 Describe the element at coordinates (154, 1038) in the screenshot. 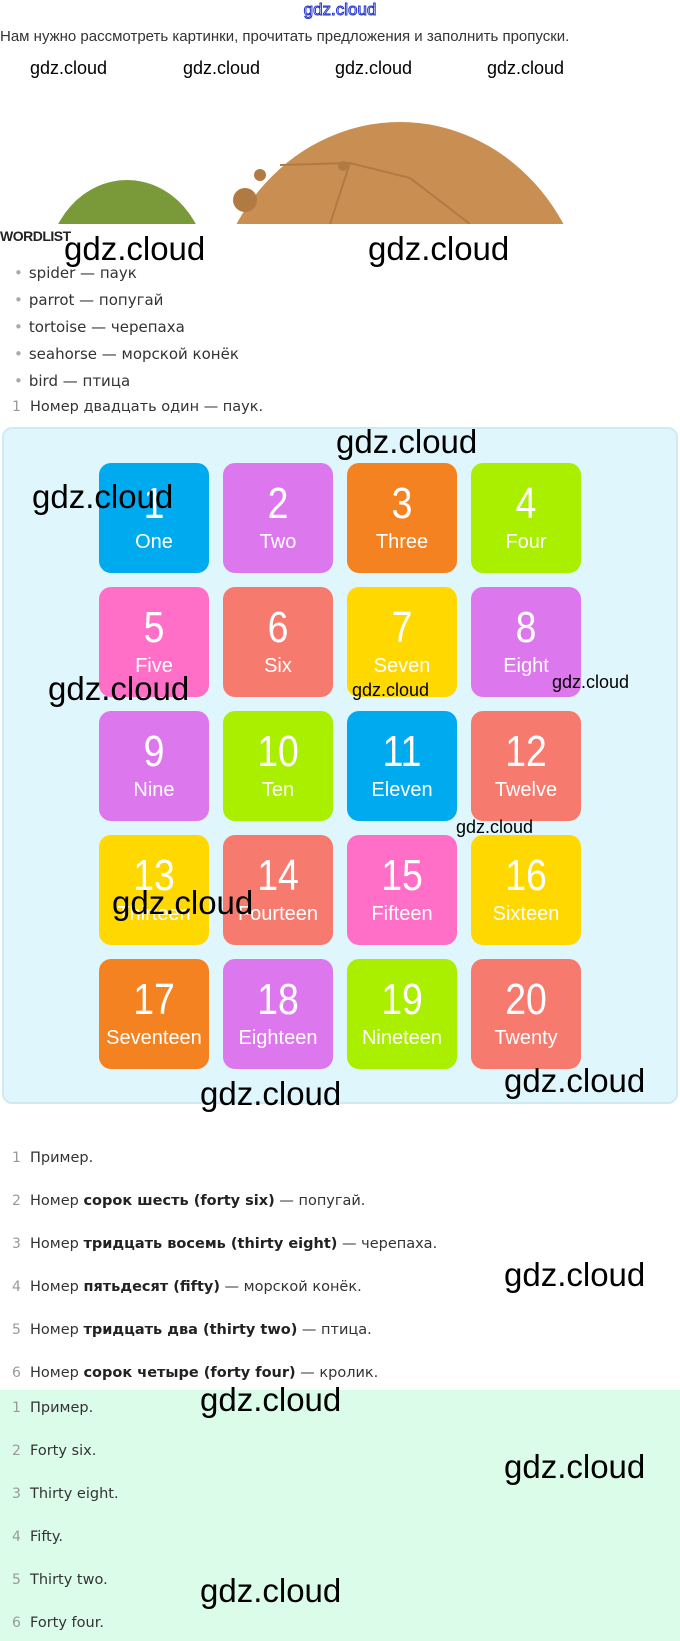

I see `tile-word: Seventeen` at that location.